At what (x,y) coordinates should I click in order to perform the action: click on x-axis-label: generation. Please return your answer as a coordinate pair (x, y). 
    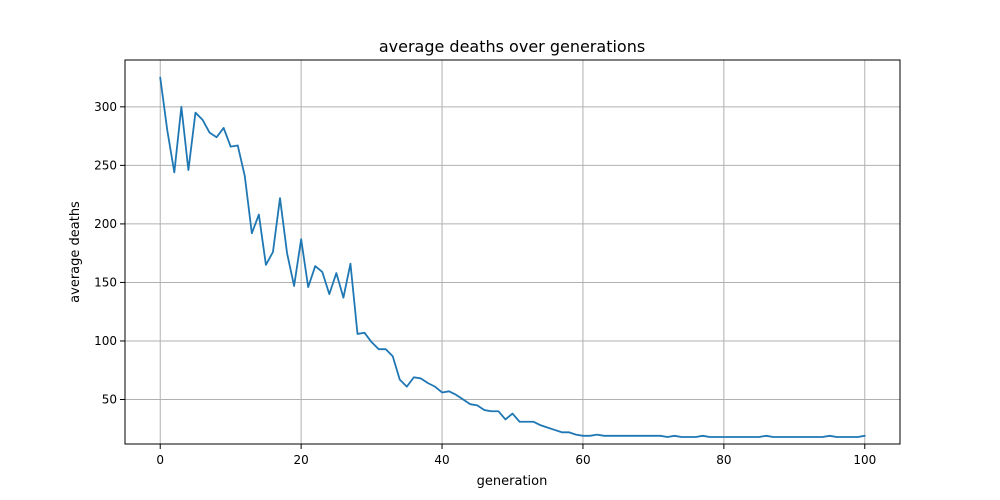
    Looking at the image, I should click on (512, 481).